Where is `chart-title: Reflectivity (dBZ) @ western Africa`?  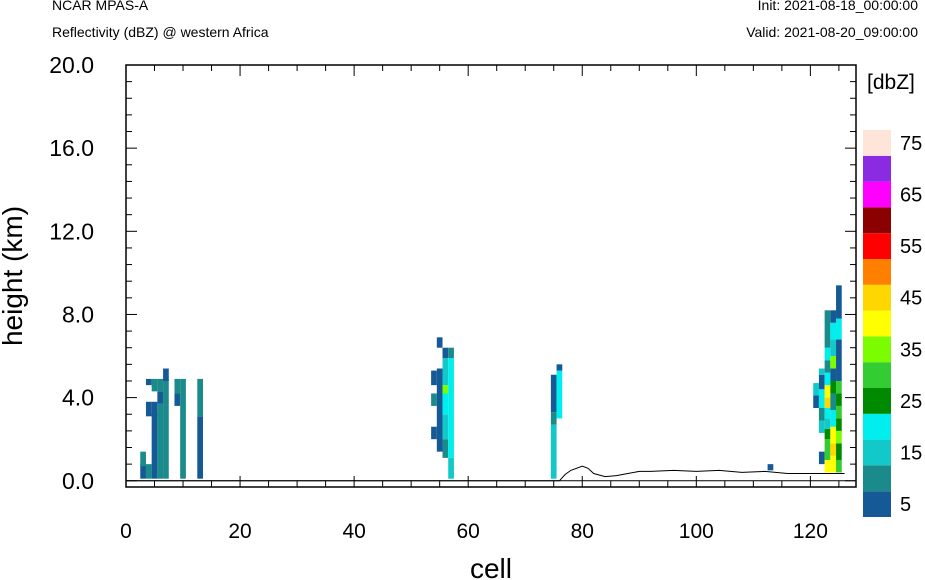
chart-title: Reflectivity (dBZ) @ western Africa is located at coordinates (160, 32).